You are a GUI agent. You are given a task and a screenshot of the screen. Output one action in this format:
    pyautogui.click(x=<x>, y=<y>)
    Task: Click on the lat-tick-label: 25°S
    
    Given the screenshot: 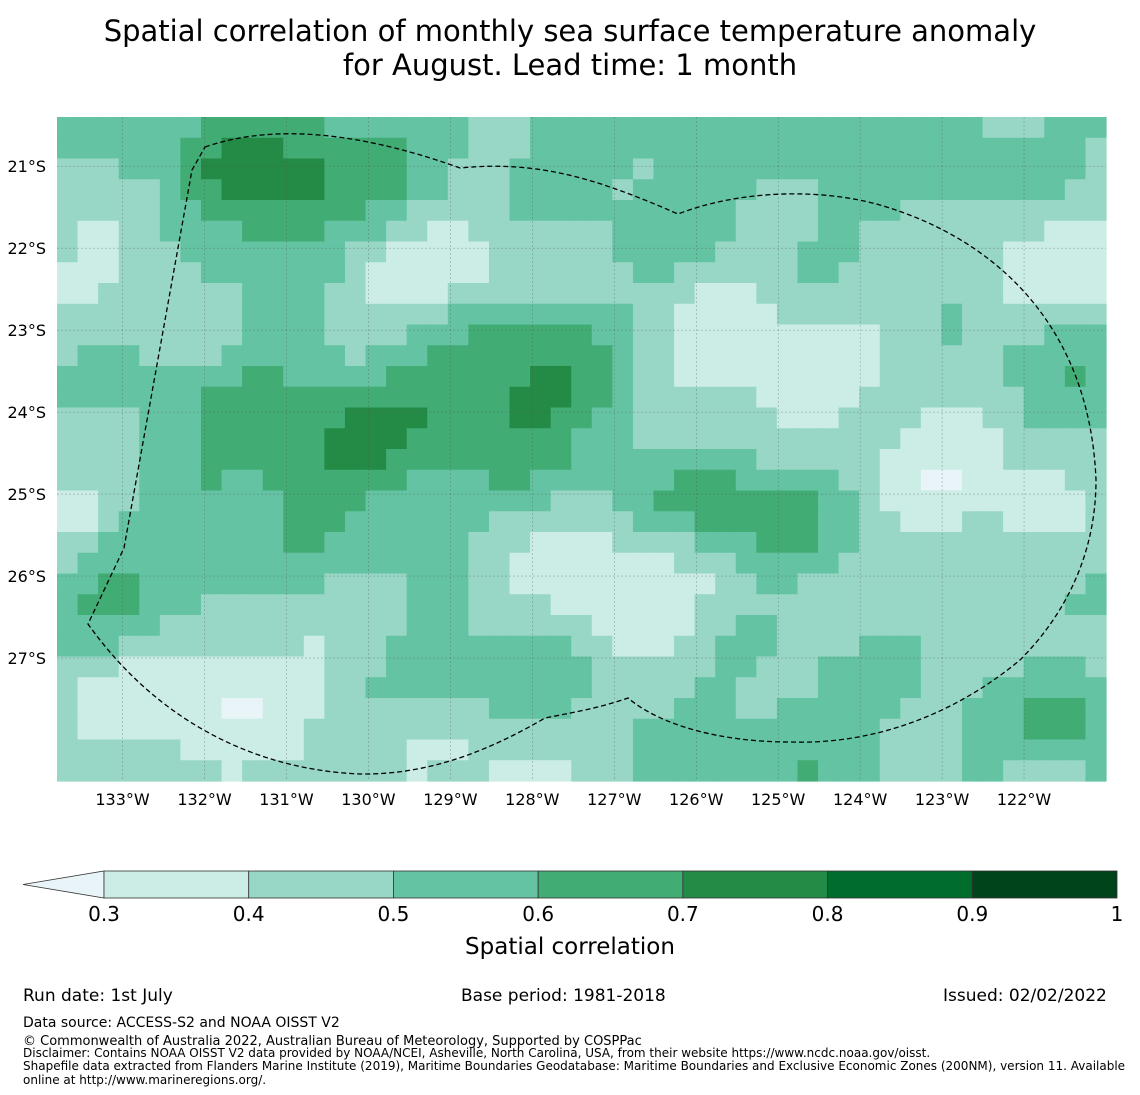 What is the action you would take?
    pyautogui.click(x=26, y=494)
    